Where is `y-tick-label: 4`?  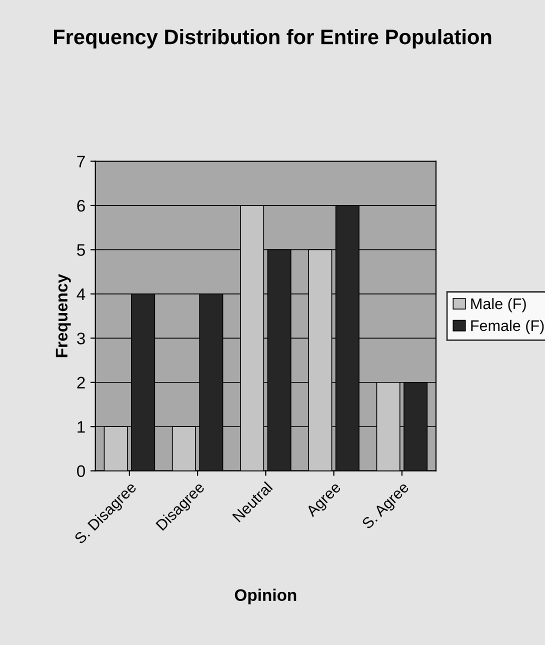
y-tick-label: 4 is located at coordinates (81, 294).